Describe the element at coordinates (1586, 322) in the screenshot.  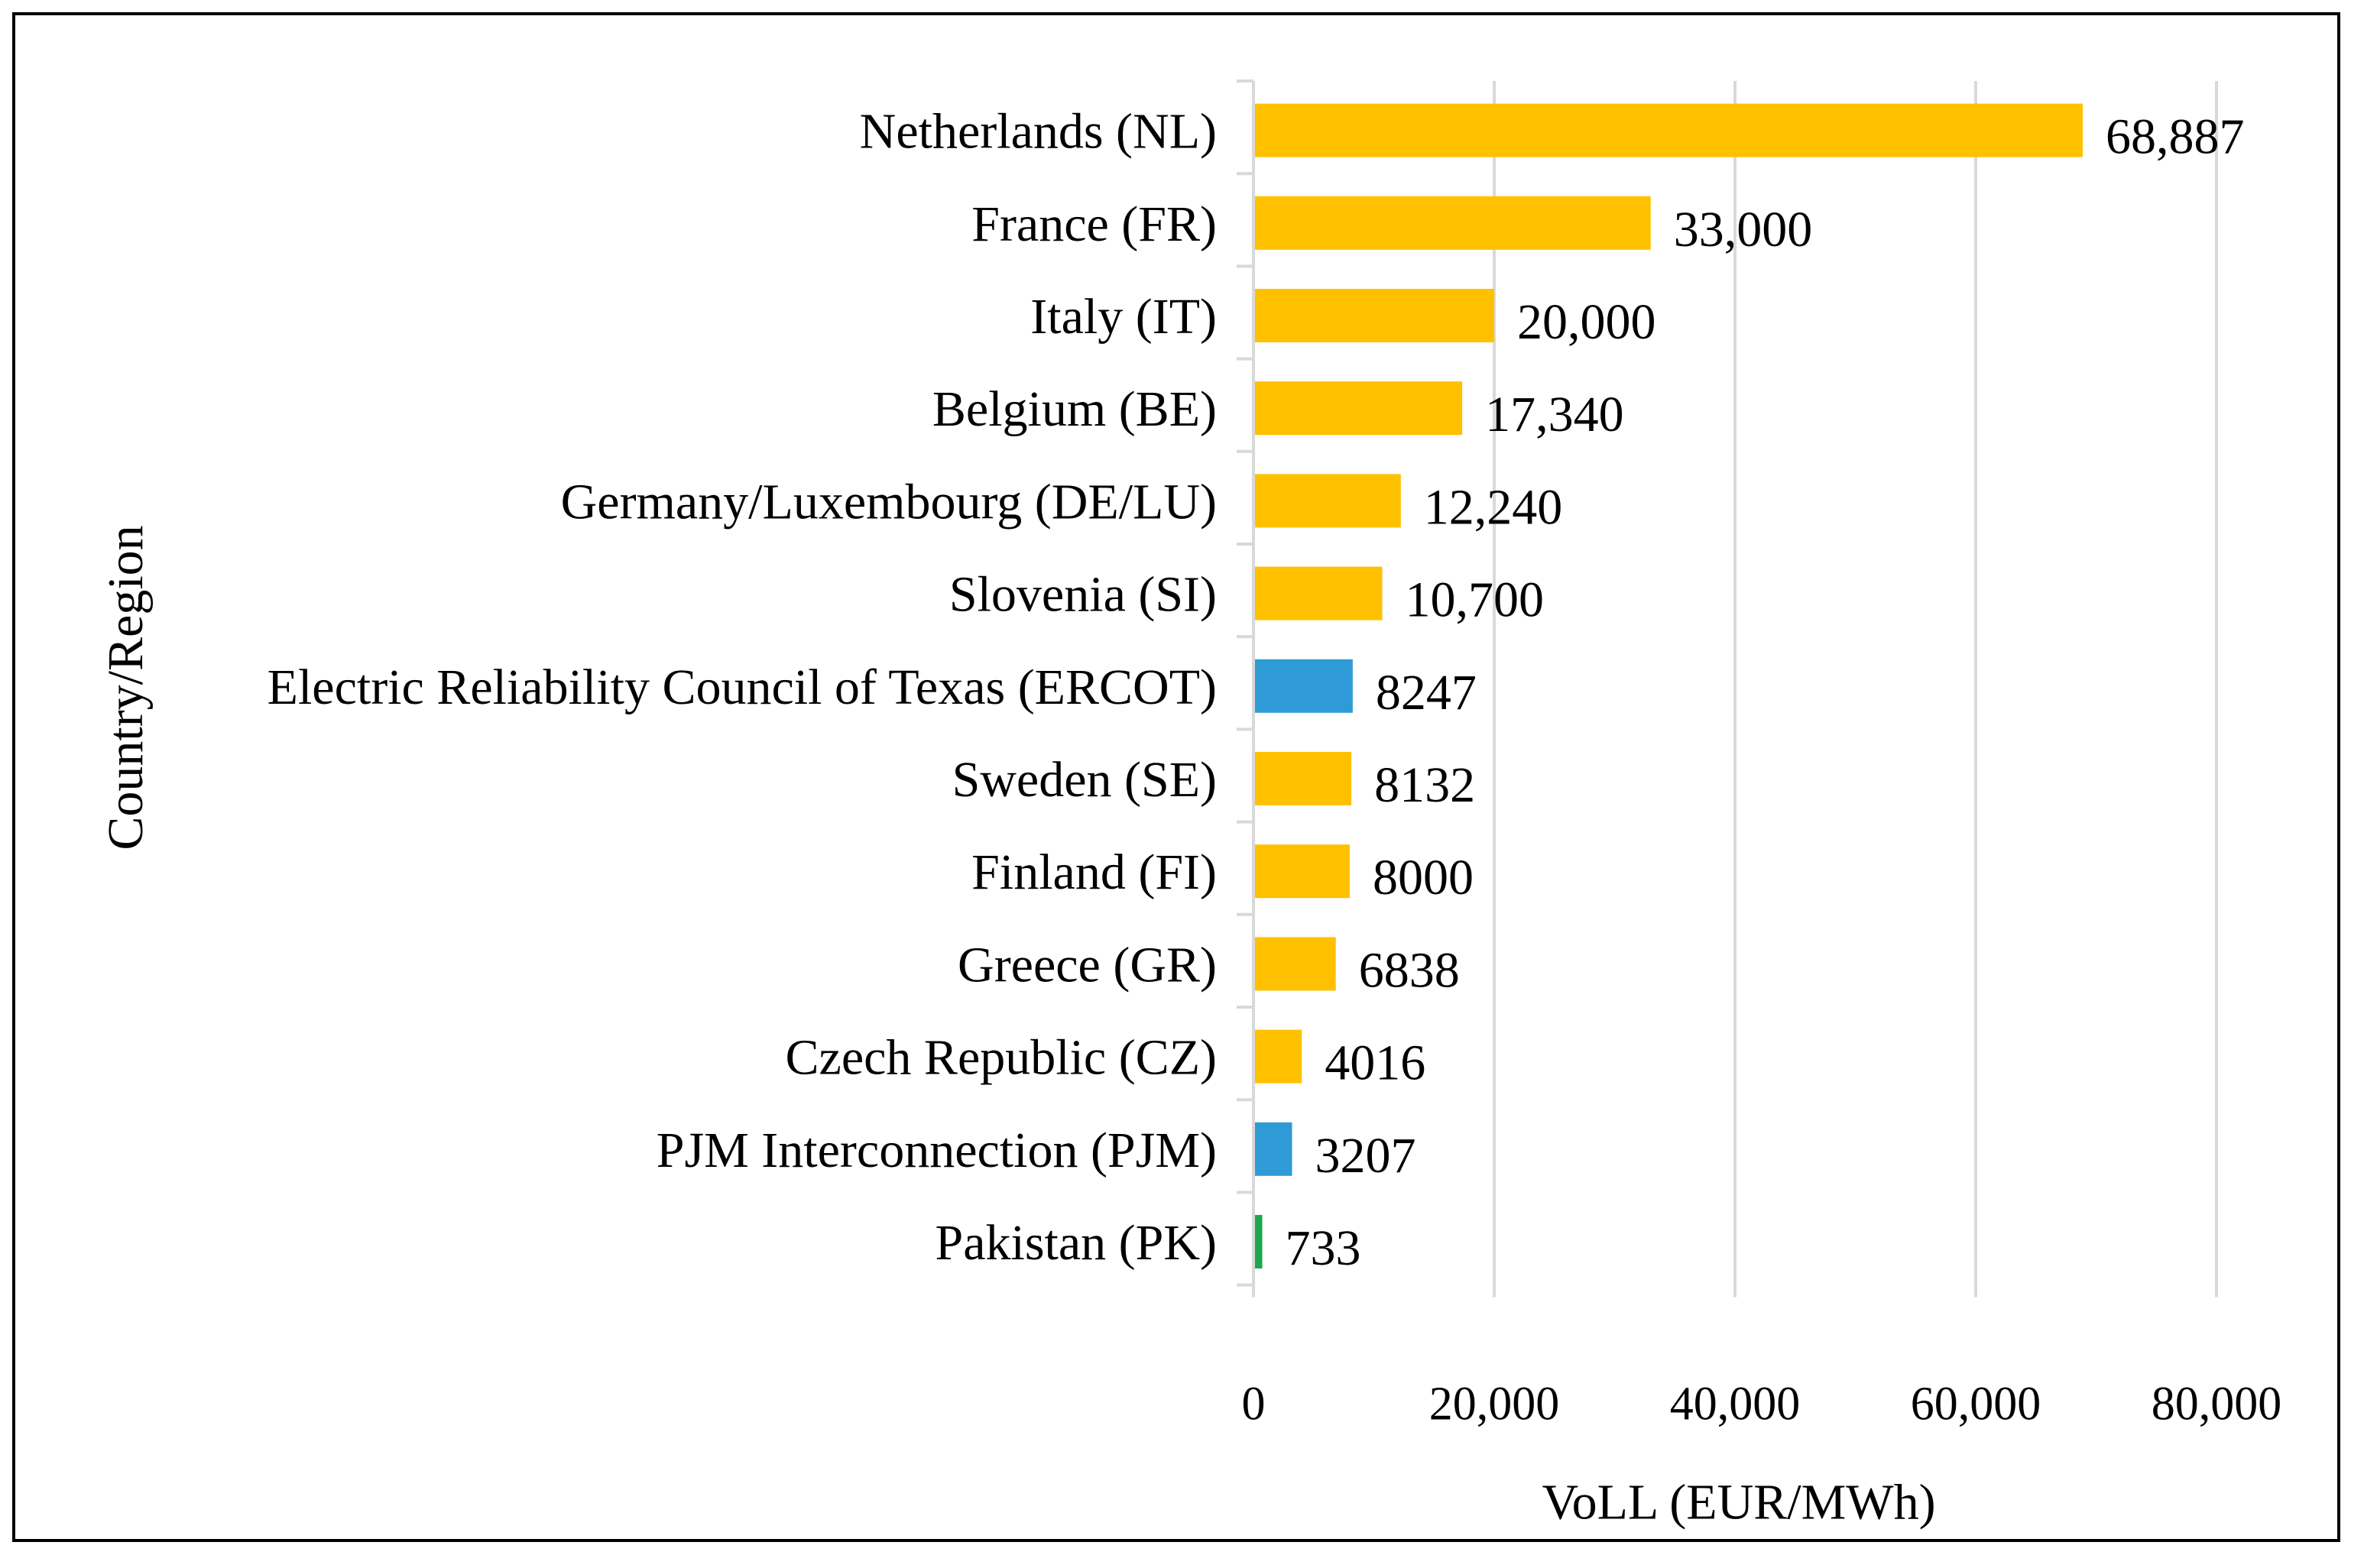
I see `data-label: 20,000` at that location.